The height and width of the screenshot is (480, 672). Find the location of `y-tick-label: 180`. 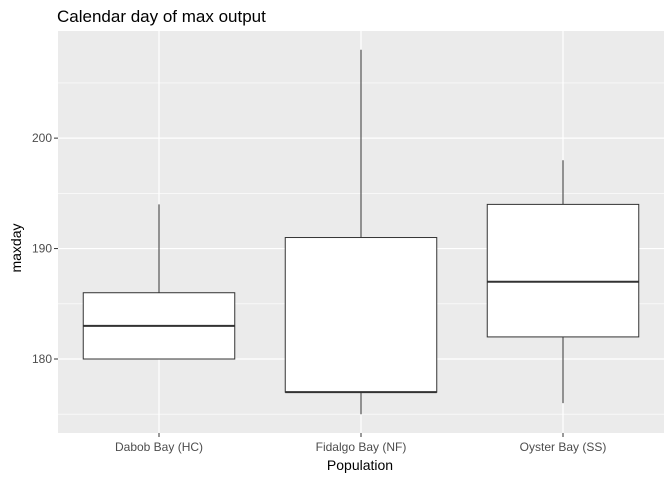

y-tick-label: 180 is located at coordinates (42, 359).